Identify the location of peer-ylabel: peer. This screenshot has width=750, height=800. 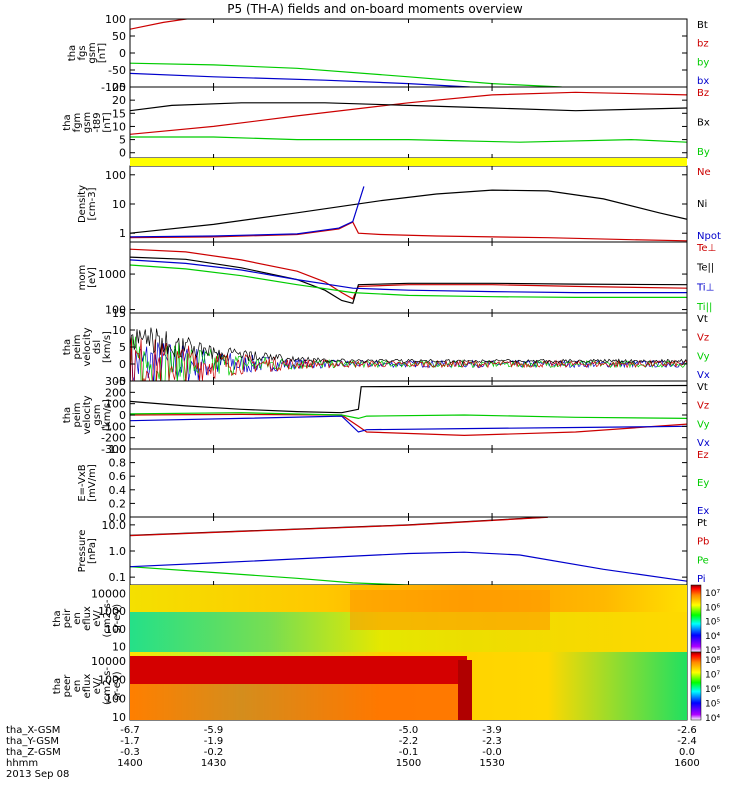
(67, 686).